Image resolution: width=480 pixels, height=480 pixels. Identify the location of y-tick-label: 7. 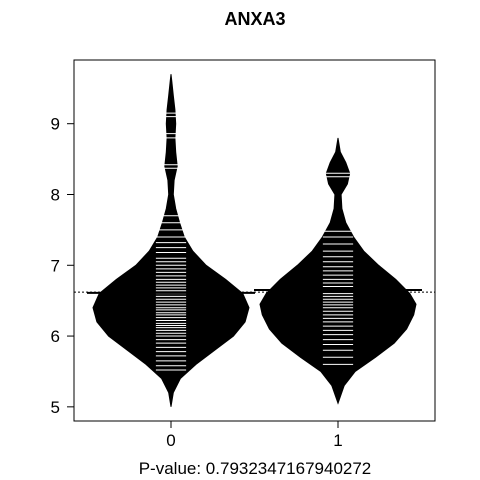
(55, 265).